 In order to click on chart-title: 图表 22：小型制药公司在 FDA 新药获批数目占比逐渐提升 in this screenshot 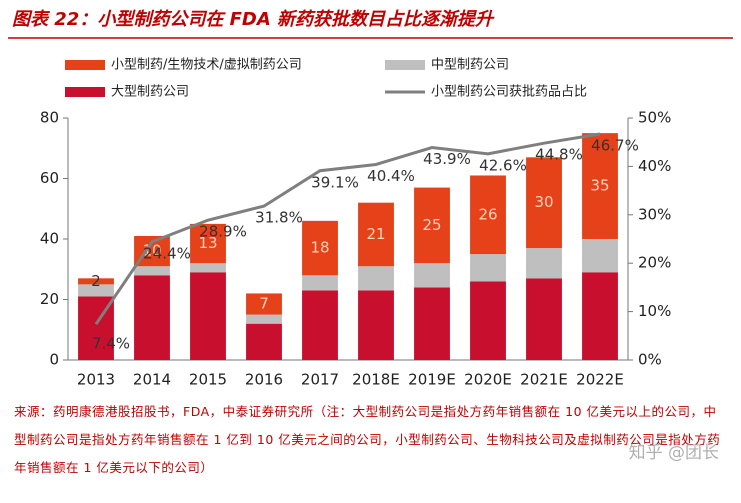, I will do `click(253, 19)`.